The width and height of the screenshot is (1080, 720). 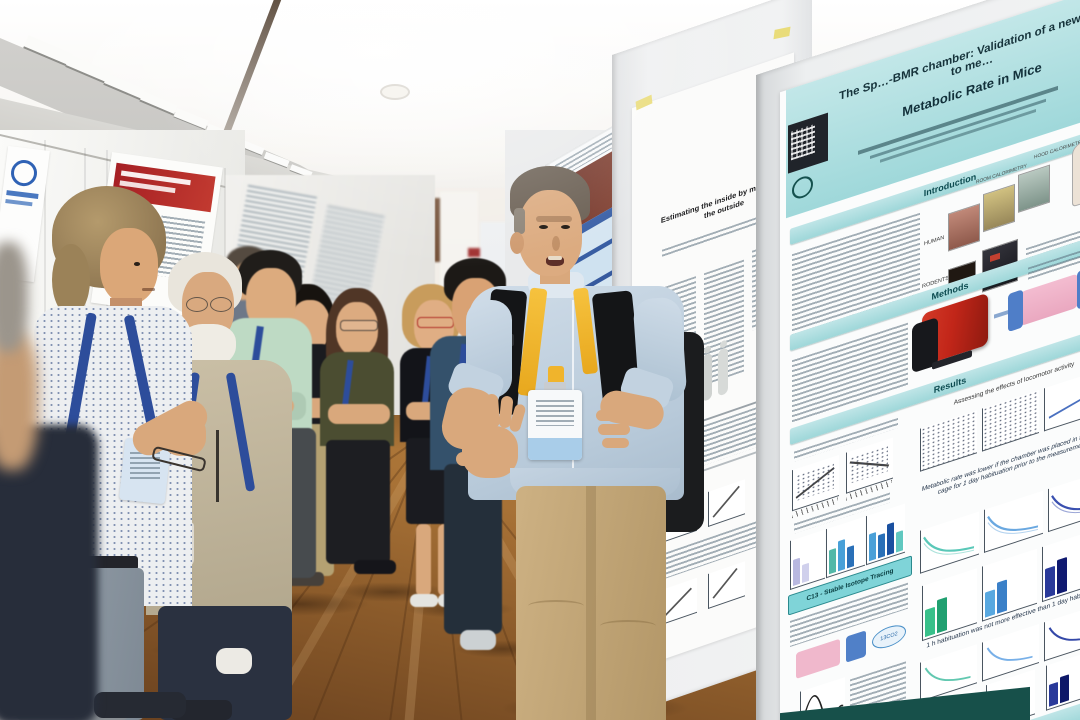 I want to click on thumb, so click(x=469, y=459).